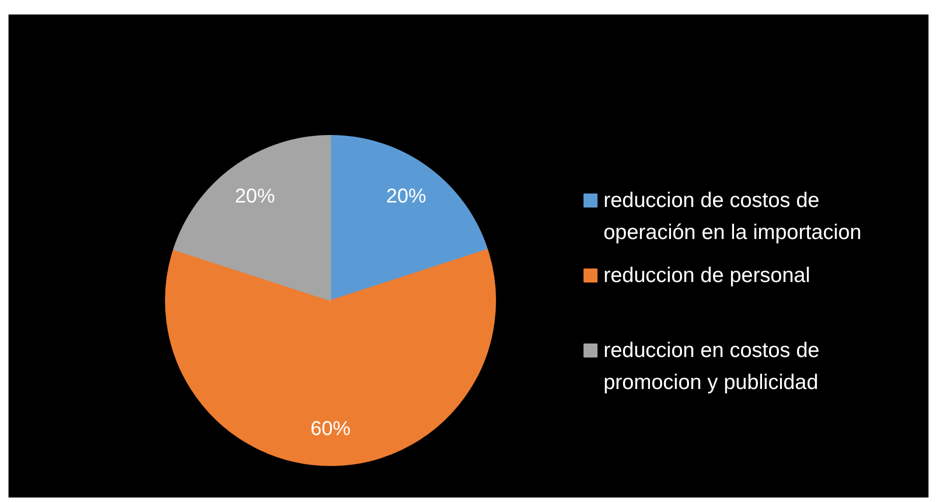  What do you see at coordinates (707, 275) in the screenshot?
I see `legend-label: reduccion de personal` at bounding box center [707, 275].